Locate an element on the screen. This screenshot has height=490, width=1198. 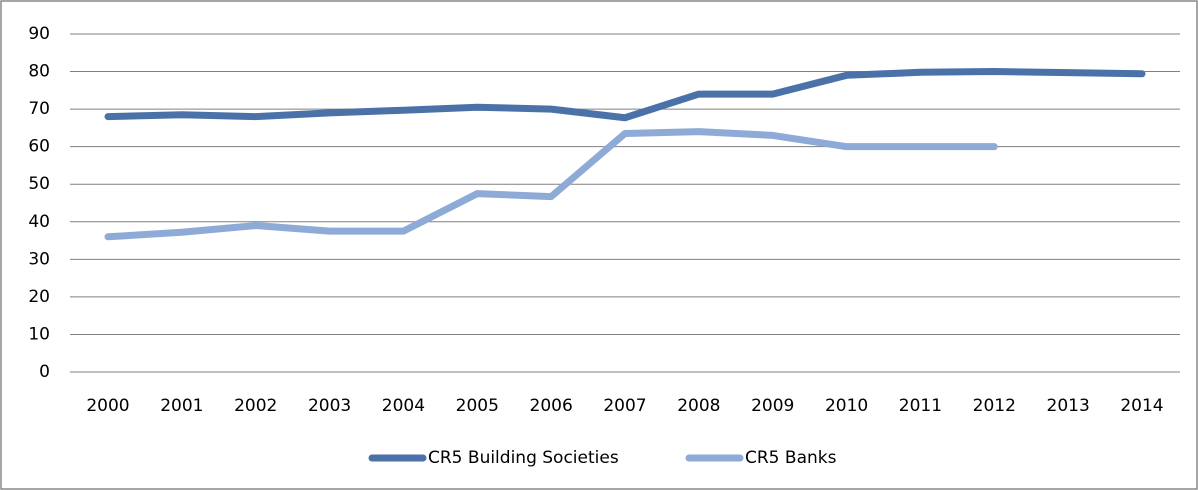
x-tick-label: 2007 is located at coordinates (624, 406).